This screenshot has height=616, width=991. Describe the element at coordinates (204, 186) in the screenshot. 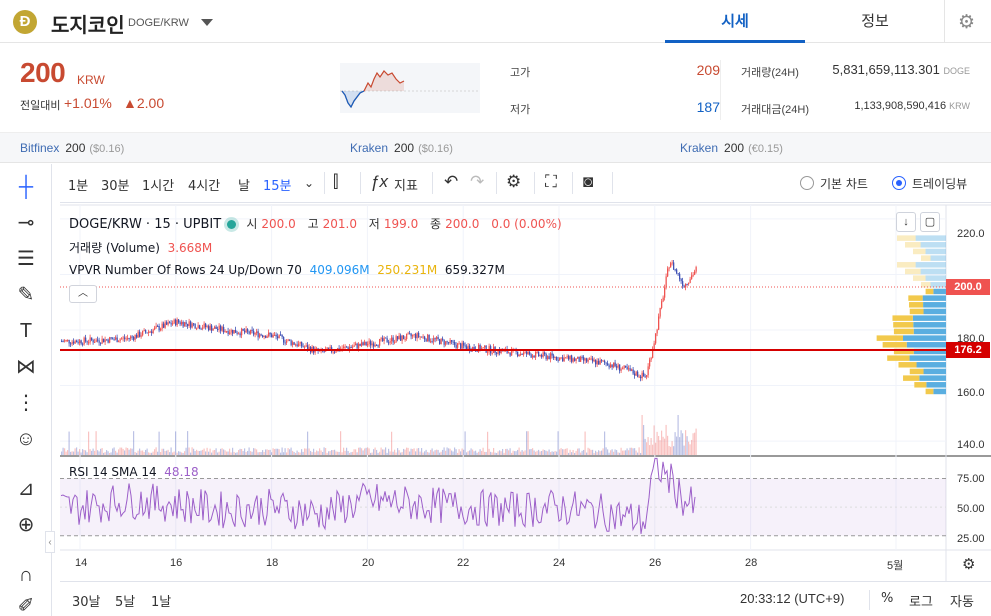

I see `timeframe-4h: 4시간` at that location.